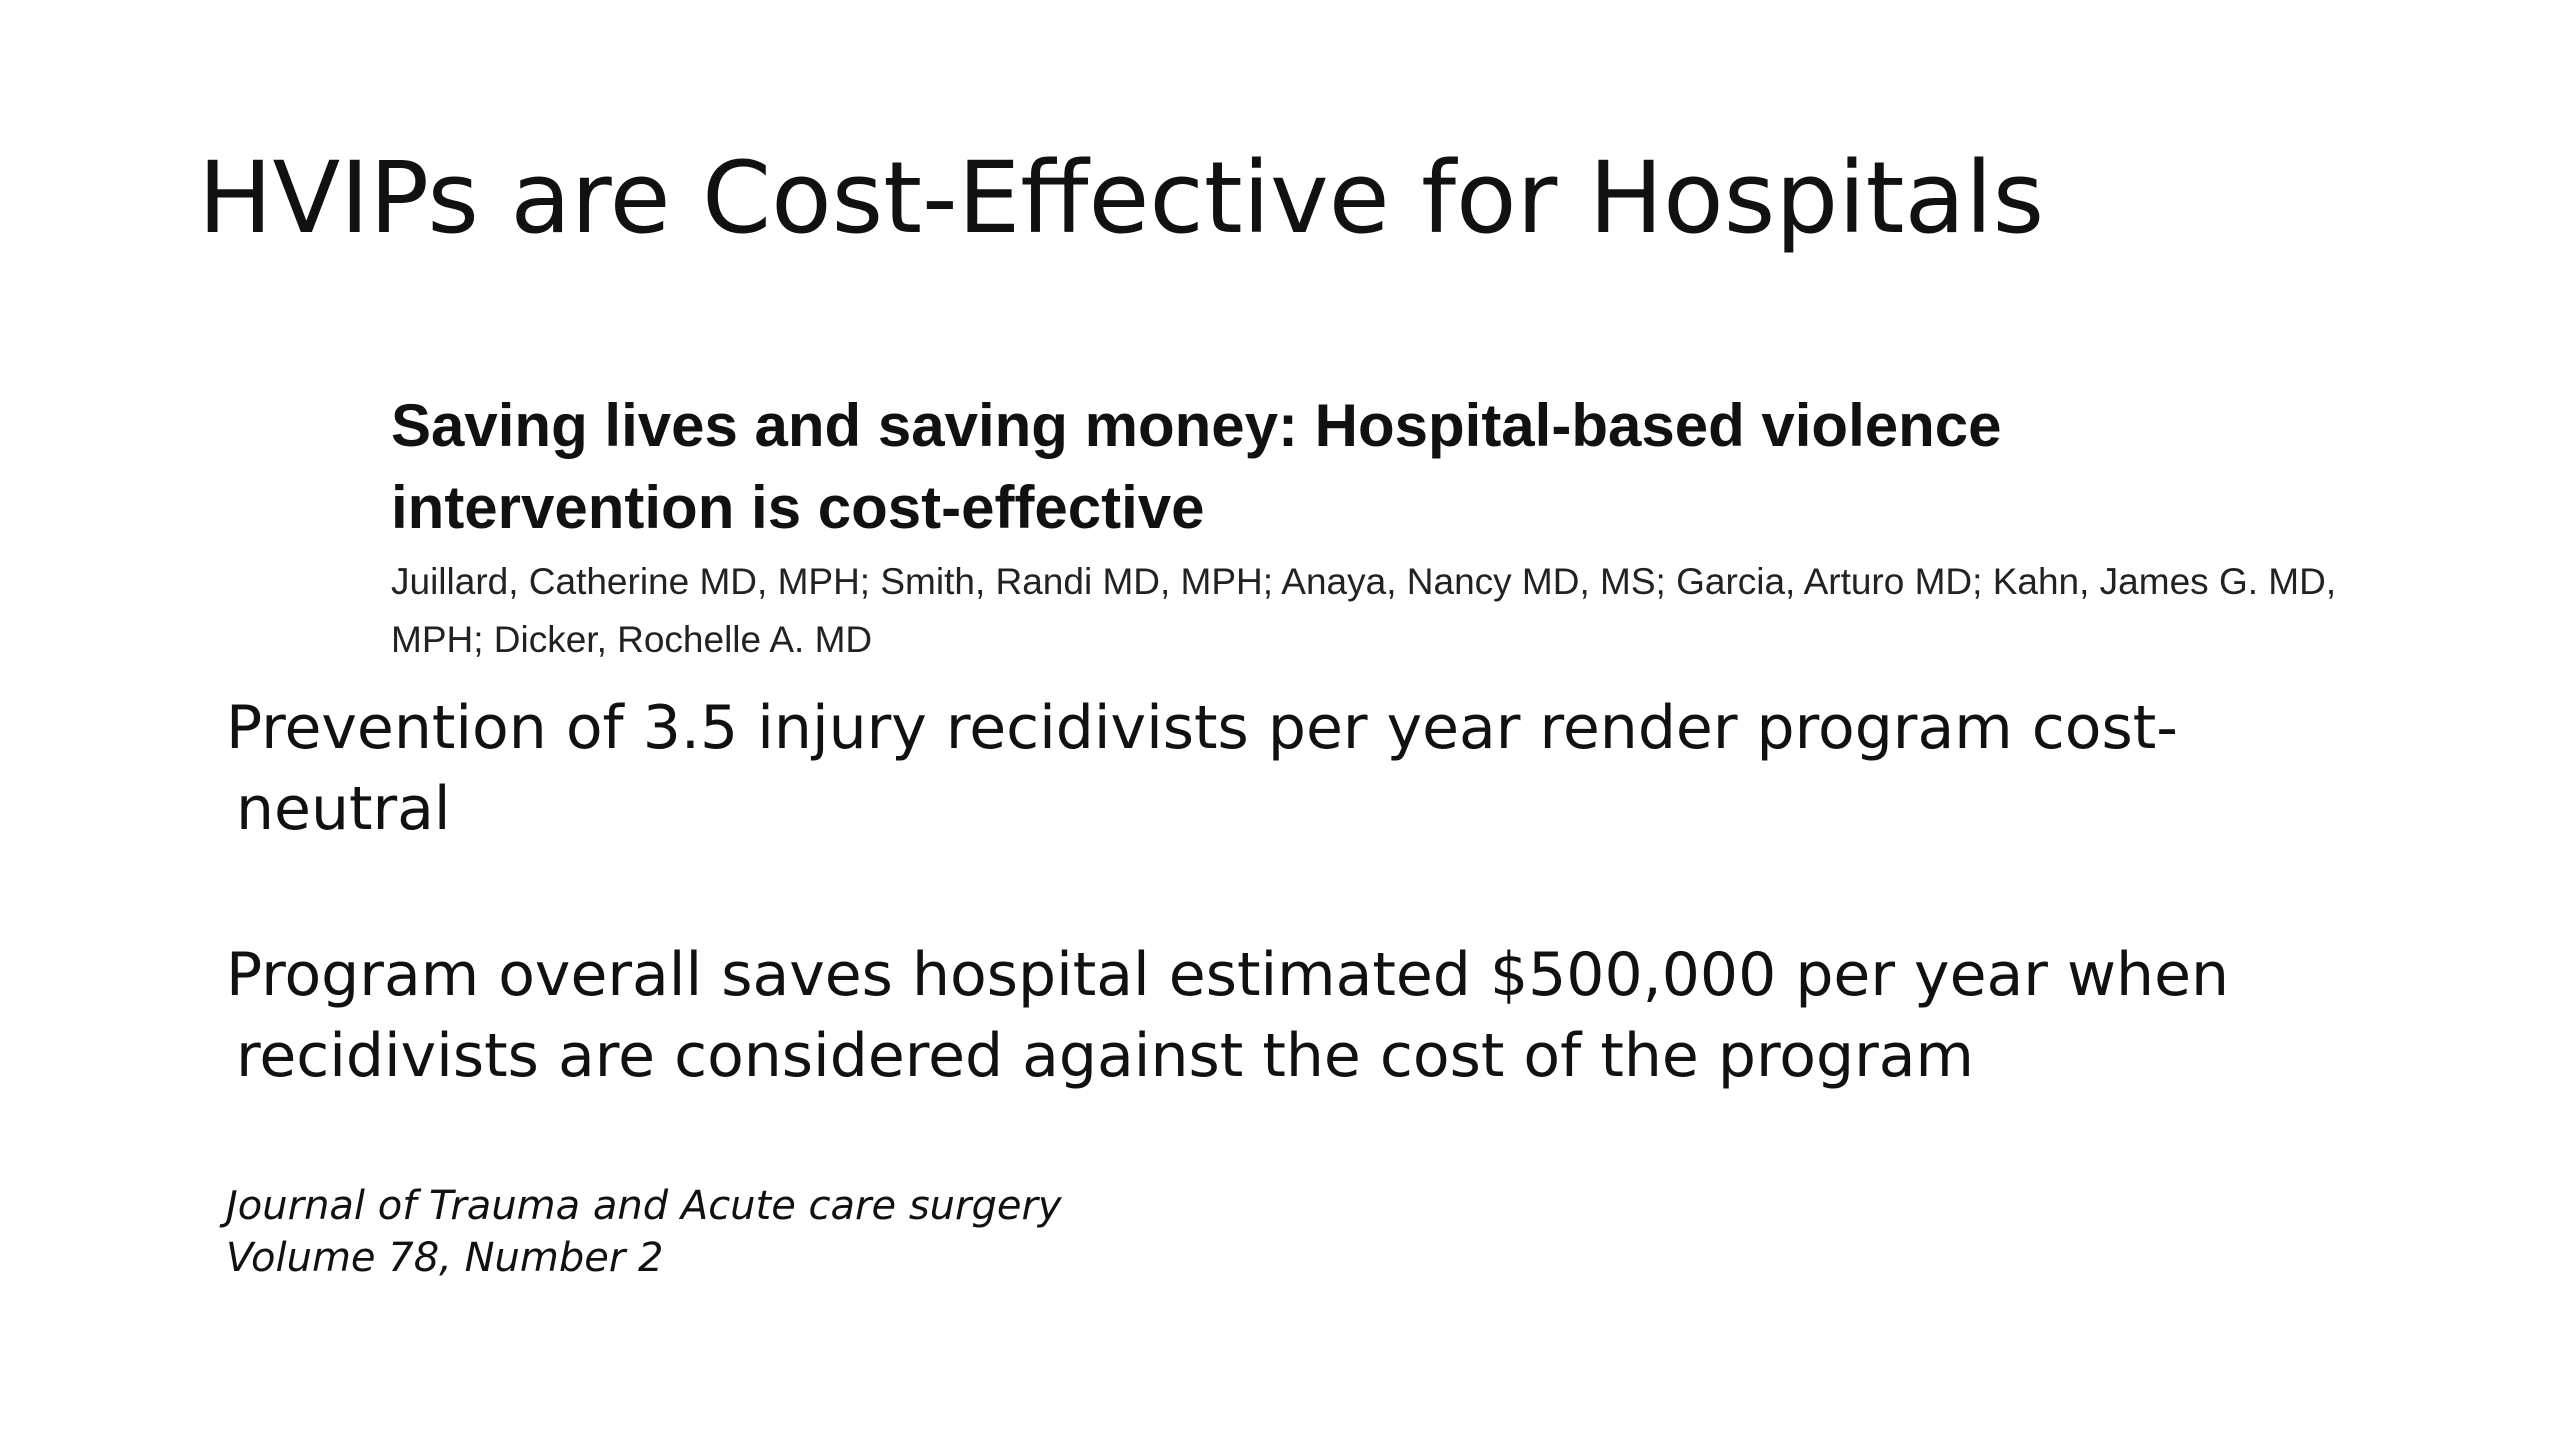 The image size is (2560, 1440). Describe the element at coordinates (1121, 198) in the screenshot. I see `slide-title: HVIPs are Cost-Effective for Hospitals` at that location.